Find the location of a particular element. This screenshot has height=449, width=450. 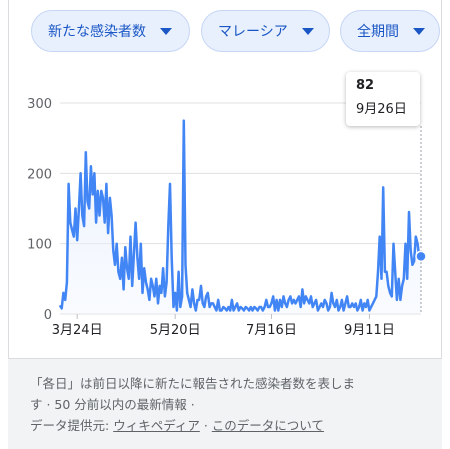

metric-dropdown: 新たな感染者数 is located at coordinates (110, 31).